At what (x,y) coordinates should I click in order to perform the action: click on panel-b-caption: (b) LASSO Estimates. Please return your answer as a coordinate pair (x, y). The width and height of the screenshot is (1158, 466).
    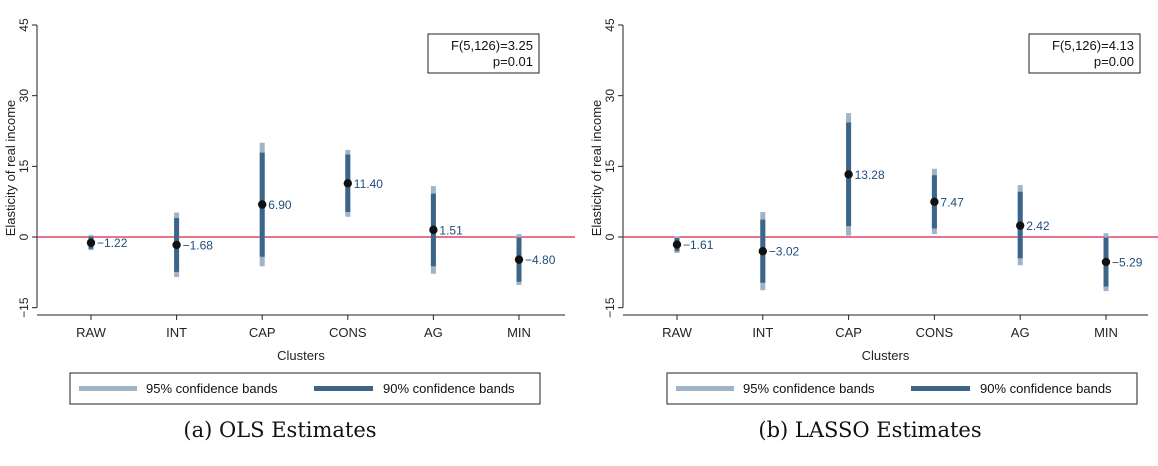
    Looking at the image, I should click on (870, 430).